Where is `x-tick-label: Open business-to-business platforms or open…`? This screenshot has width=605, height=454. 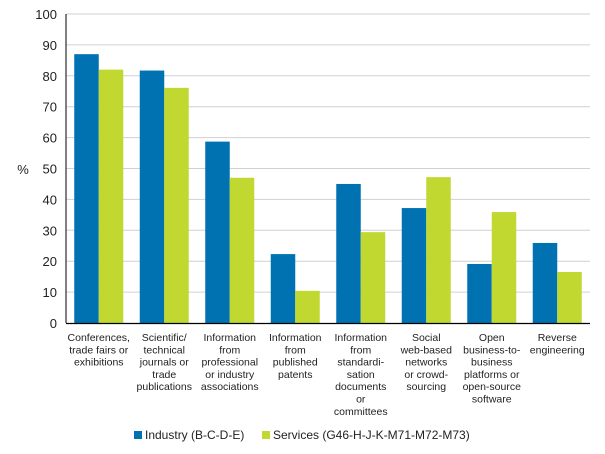
x-tick-label: Open business-to-business platforms or open… is located at coordinates (492, 369).